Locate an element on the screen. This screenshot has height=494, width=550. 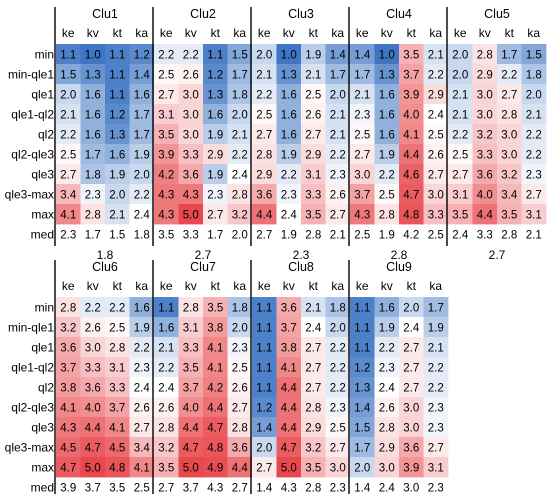
cell-value: 5.0 is located at coordinates (191, 469).